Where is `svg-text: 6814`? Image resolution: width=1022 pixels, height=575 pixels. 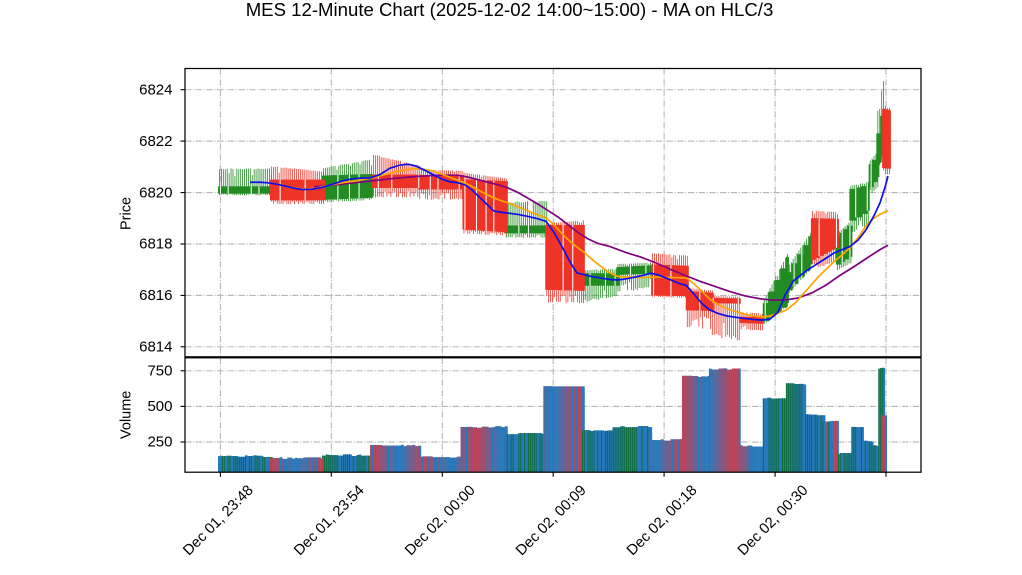 svg-text: 6814 is located at coordinates (155, 347).